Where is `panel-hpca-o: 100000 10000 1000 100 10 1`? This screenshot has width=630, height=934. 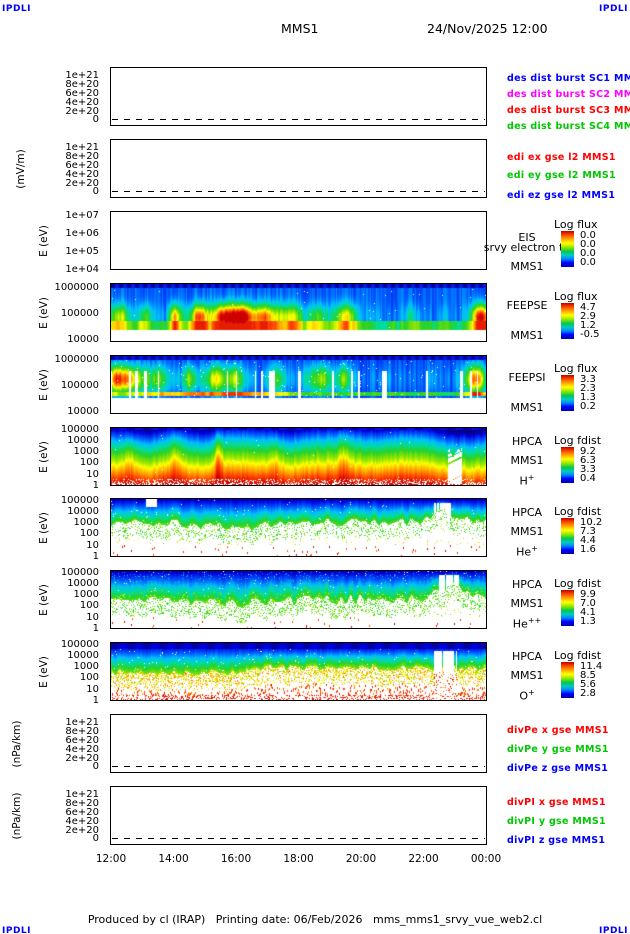 panel-hpca-o: 100000 10000 1000 100 10 1 is located at coordinates (274, 672).